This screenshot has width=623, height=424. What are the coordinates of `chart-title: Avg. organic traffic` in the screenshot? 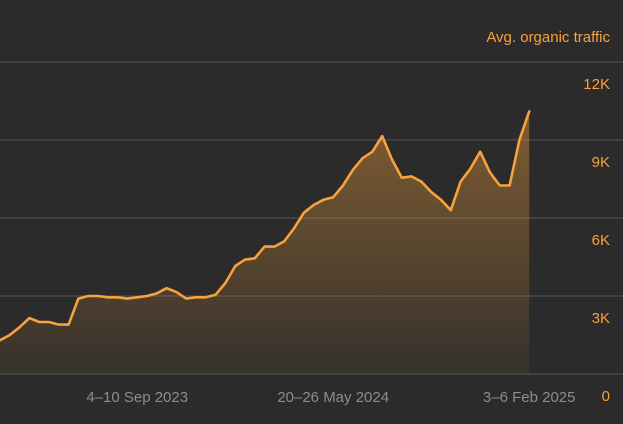 It's located at (548, 37).